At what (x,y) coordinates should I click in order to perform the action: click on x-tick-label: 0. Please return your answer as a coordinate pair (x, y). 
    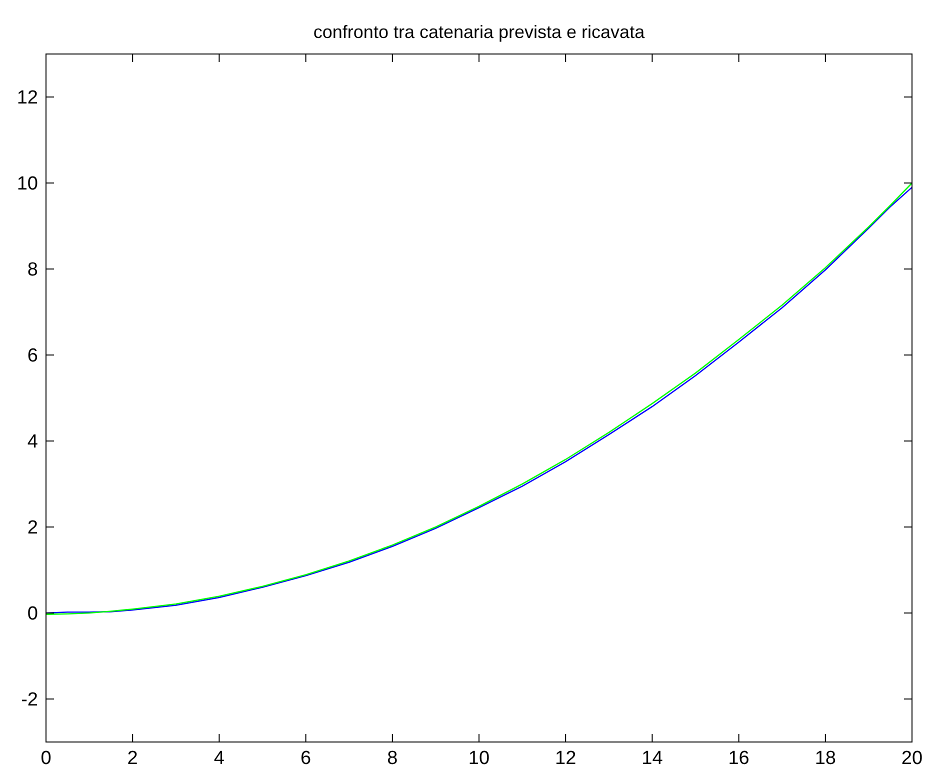
    Looking at the image, I should click on (46, 758).